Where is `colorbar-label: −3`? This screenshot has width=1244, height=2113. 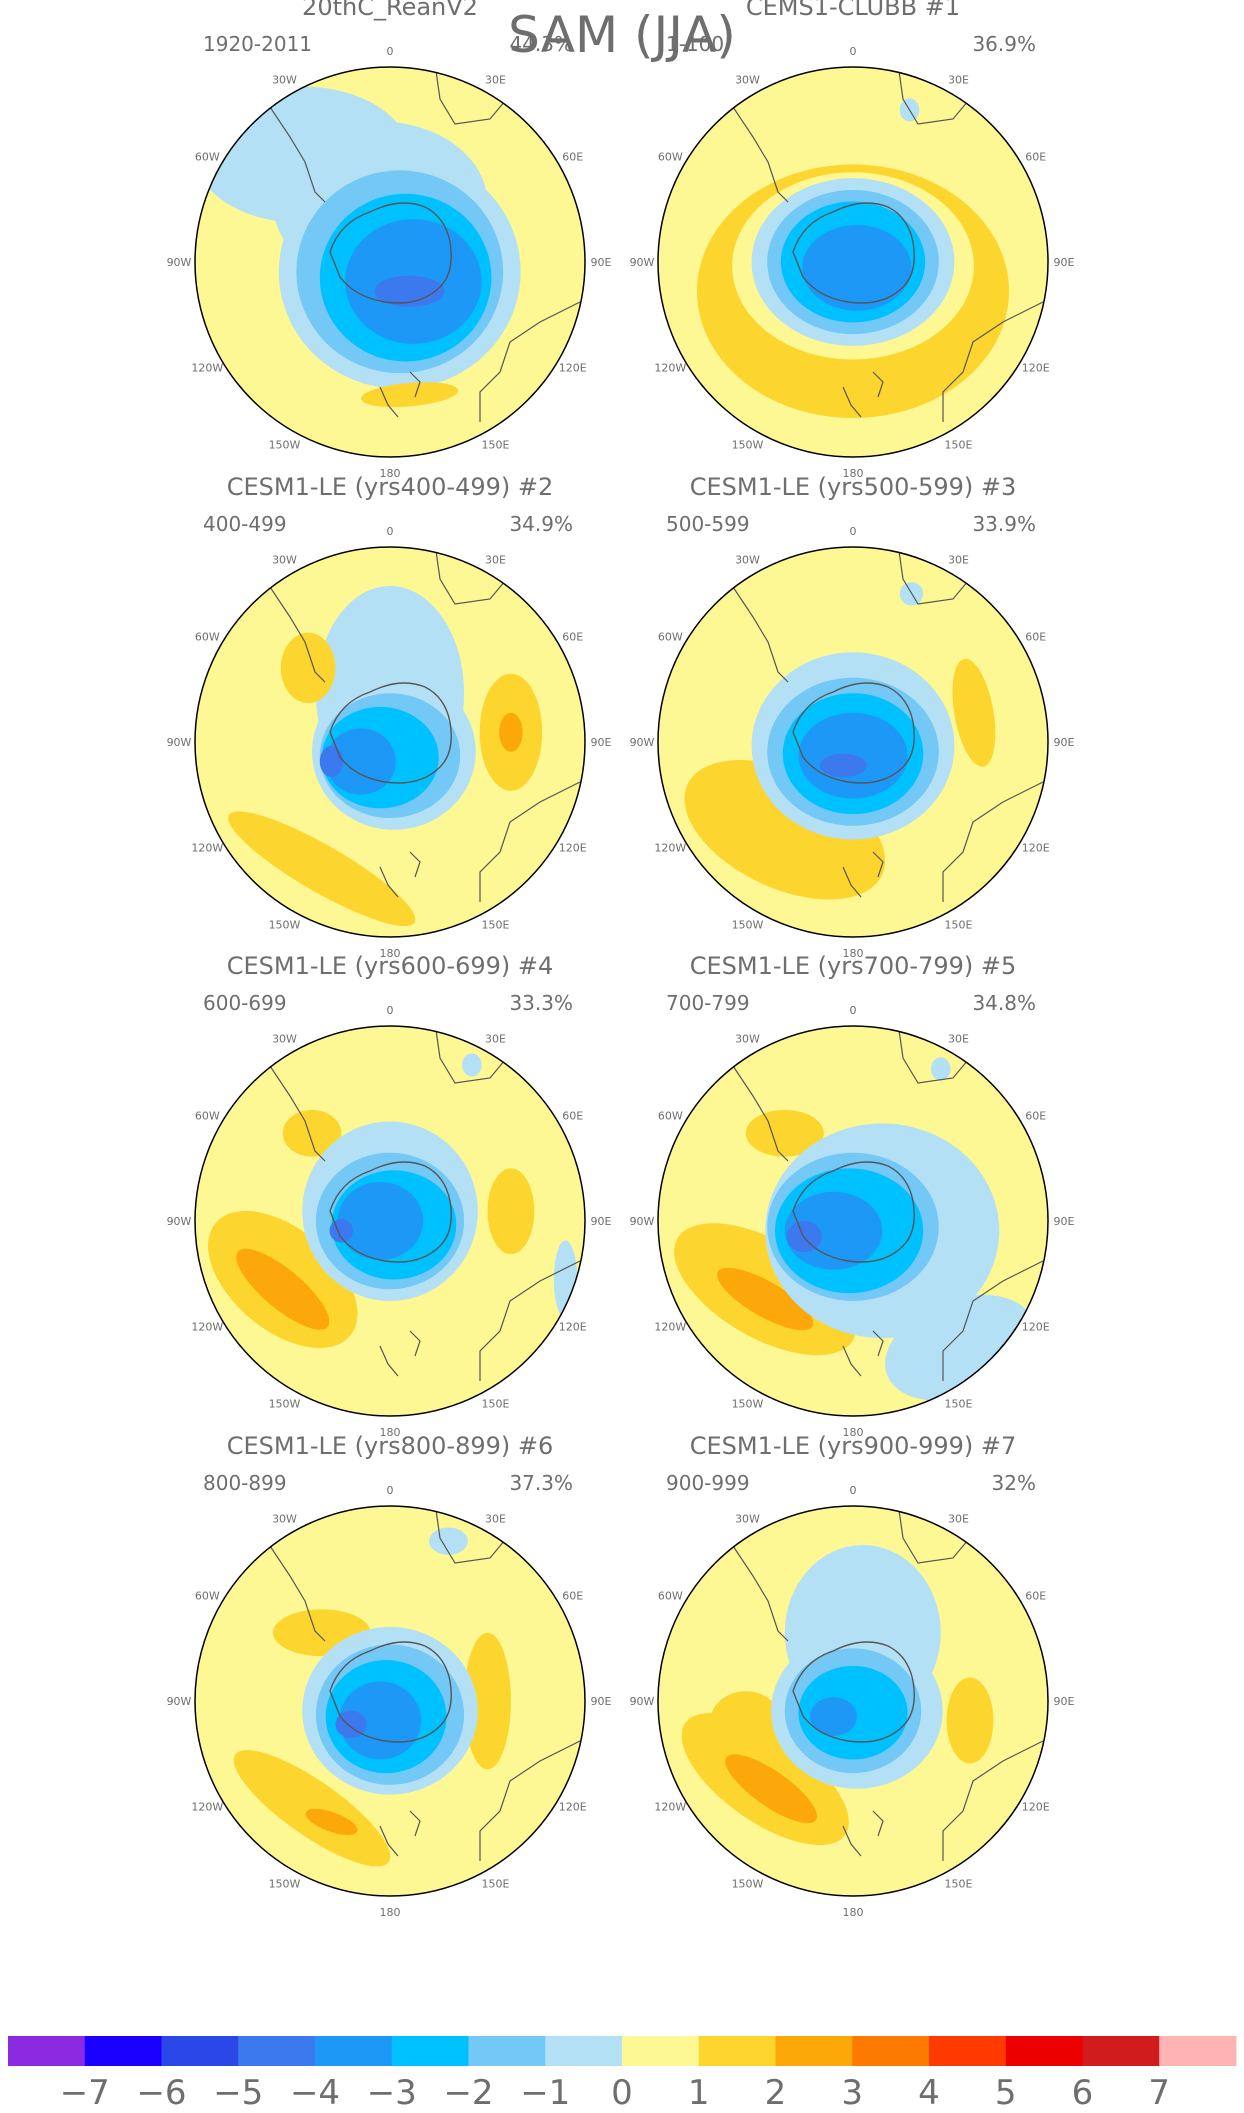
colorbar-label: −3 is located at coordinates (392, 2093).